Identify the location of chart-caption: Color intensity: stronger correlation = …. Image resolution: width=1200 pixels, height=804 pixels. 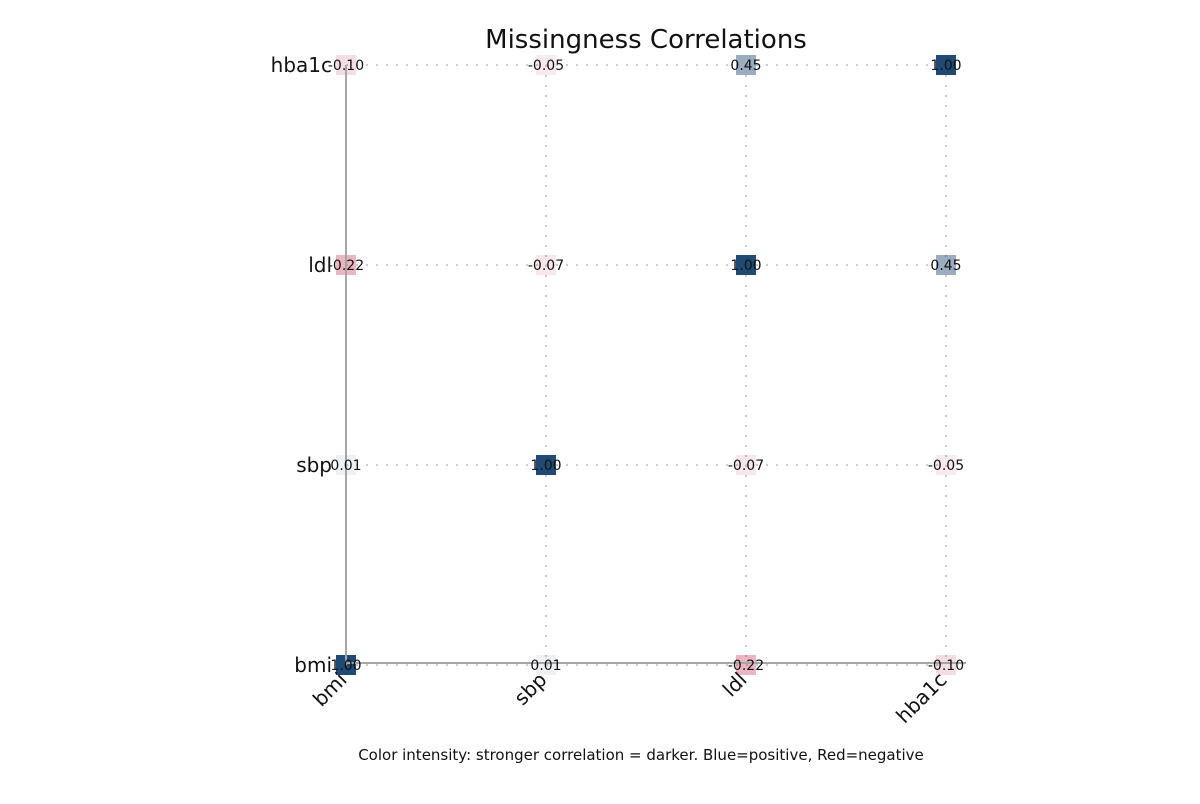
(641, 755).